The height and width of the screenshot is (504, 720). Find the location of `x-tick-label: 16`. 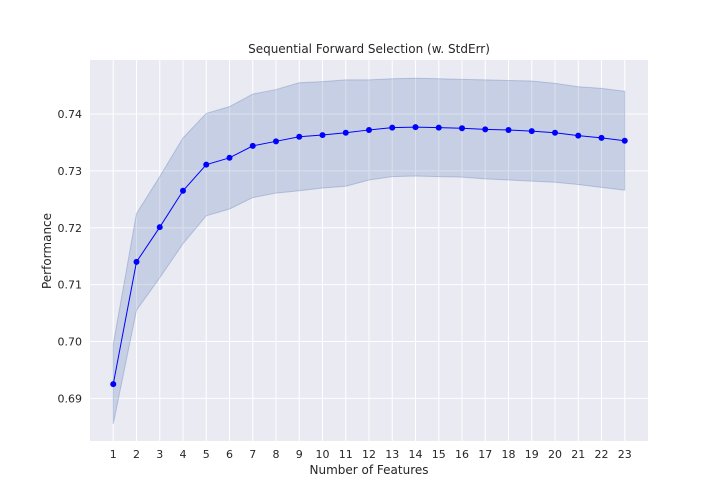

x-tick-label: 16 is located at coordinates (462, 454).